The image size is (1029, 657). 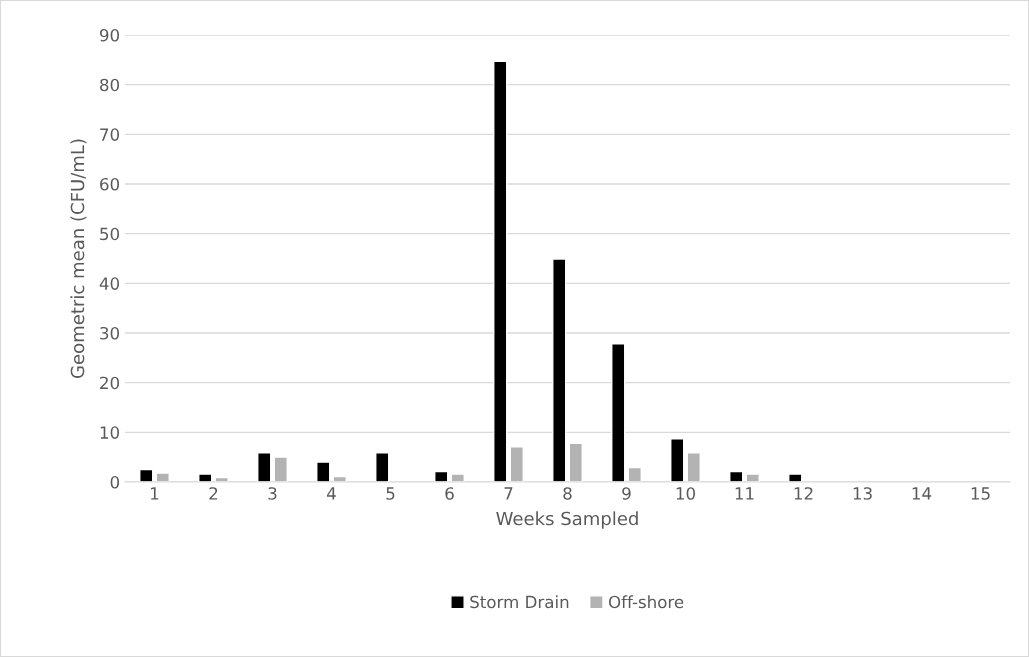 What do you see at coordinates (110, 383) in the screenshot?
I see `y-tick-label: 20` at bounding box center [110, 383].